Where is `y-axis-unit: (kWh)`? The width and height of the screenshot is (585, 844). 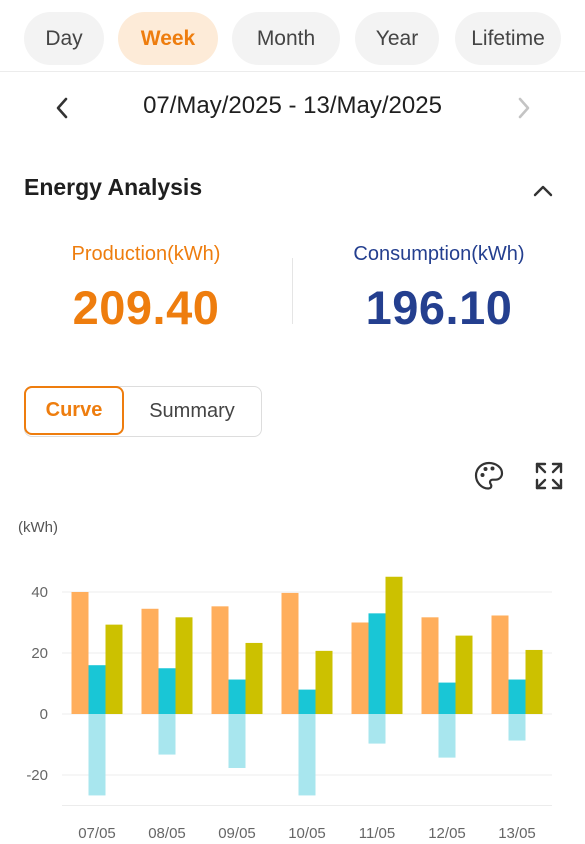
y-axis-unit: (kWh) is located at coordinates (38, 527).